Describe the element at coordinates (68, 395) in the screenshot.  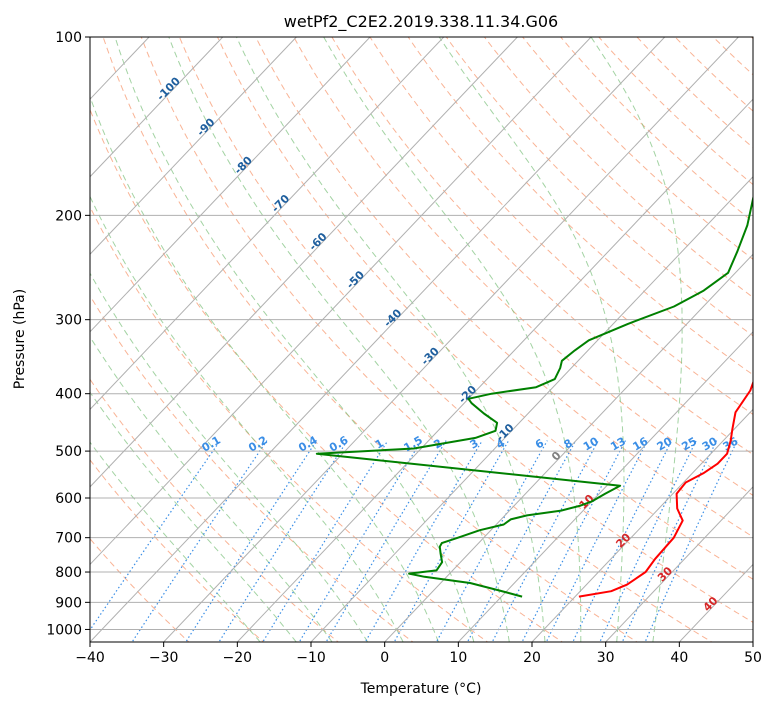
I see `y-tick-label: 400` at that location.